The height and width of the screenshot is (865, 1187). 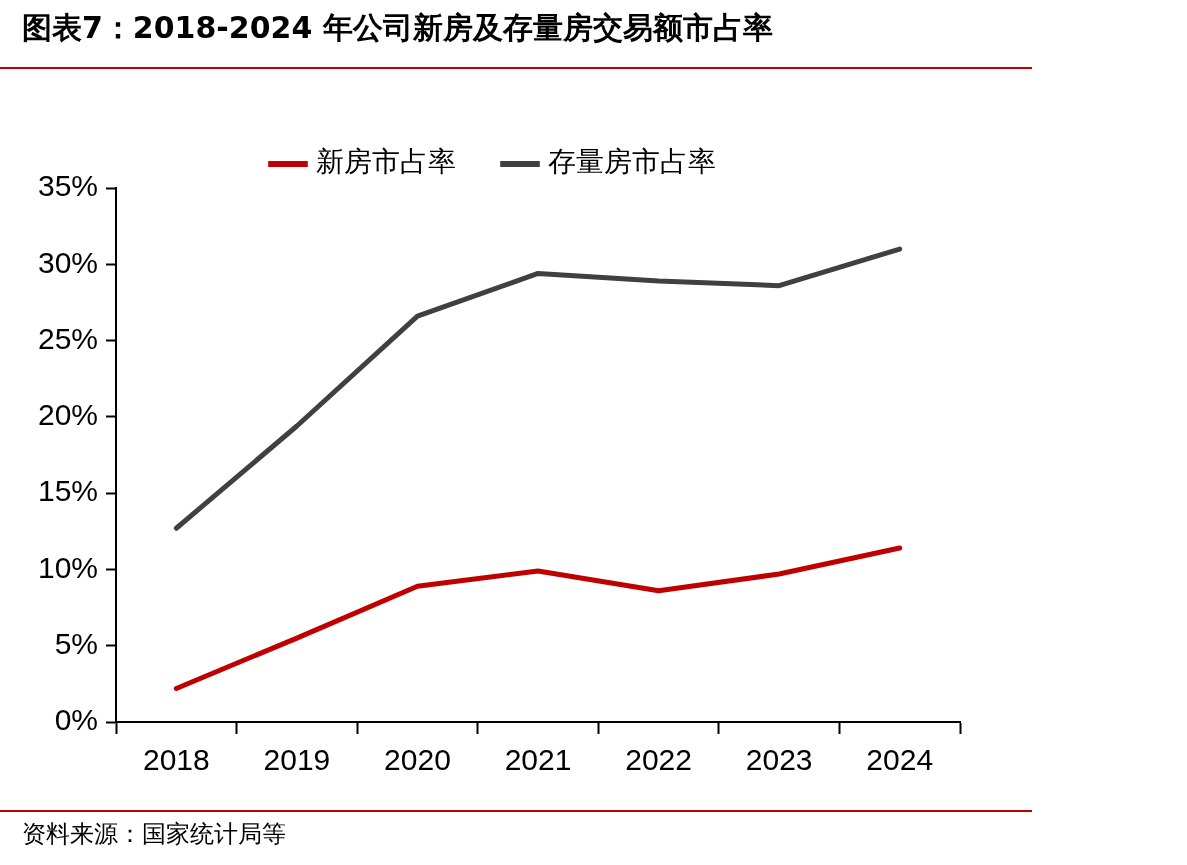 I want to click on y-tick-label: 0%, so click(x=76, y=720).